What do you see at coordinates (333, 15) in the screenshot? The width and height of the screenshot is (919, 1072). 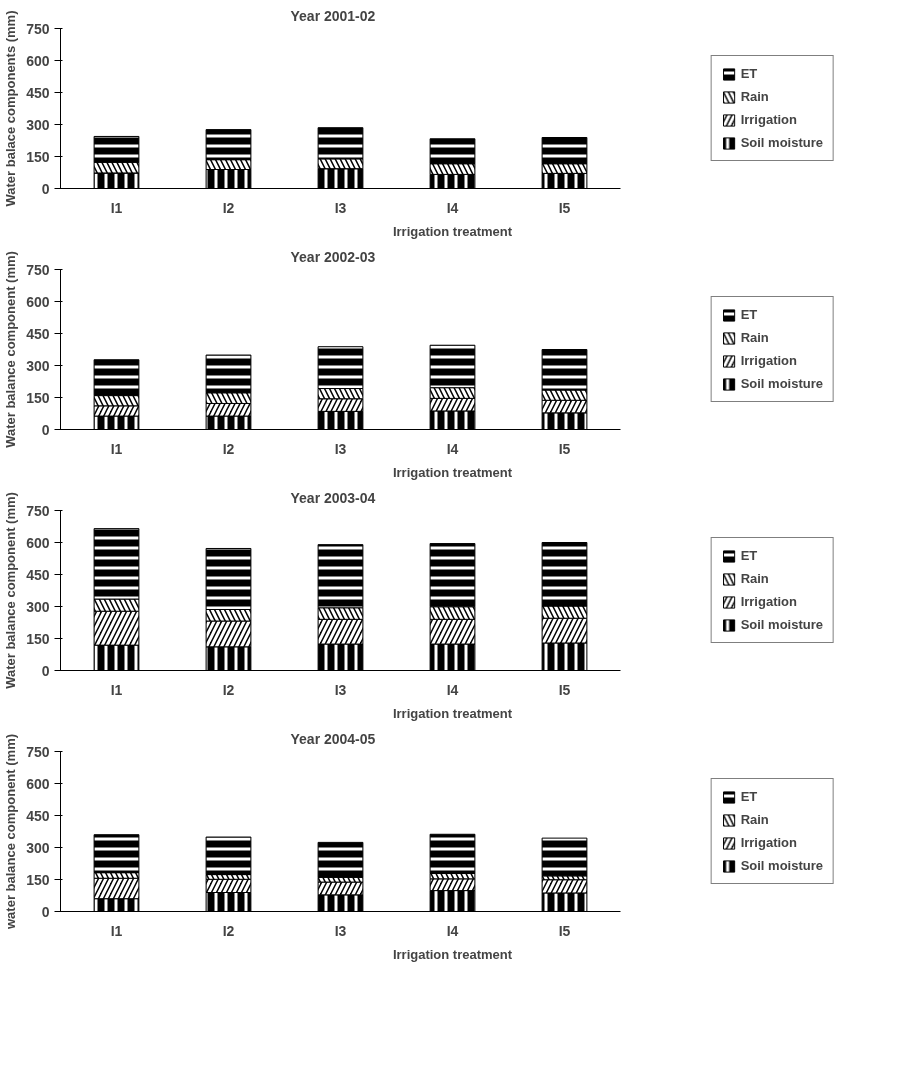 I see `chart-title: Year 2001-02` at bounding box center [333, 15].